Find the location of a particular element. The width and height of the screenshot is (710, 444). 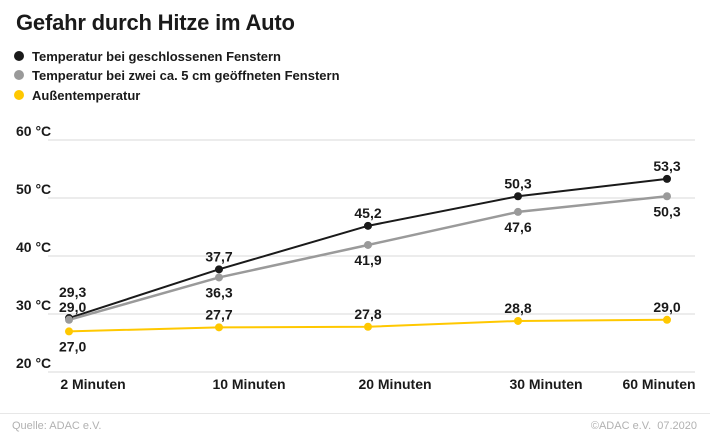

data-value-label: 53,3 is located at coordinates (666, 166).